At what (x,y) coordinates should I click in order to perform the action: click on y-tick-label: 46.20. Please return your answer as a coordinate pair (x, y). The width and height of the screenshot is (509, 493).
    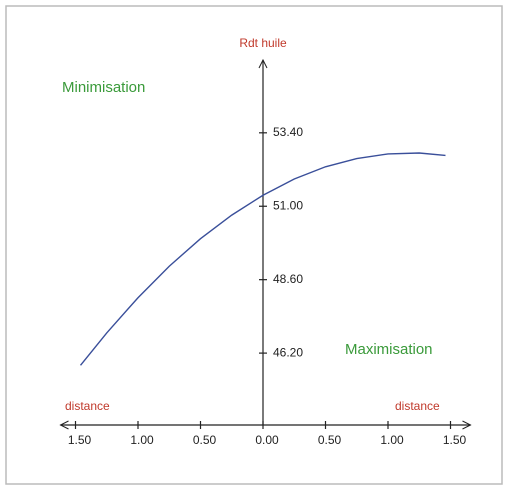
    Looking at the image, I should click on (288, 352).